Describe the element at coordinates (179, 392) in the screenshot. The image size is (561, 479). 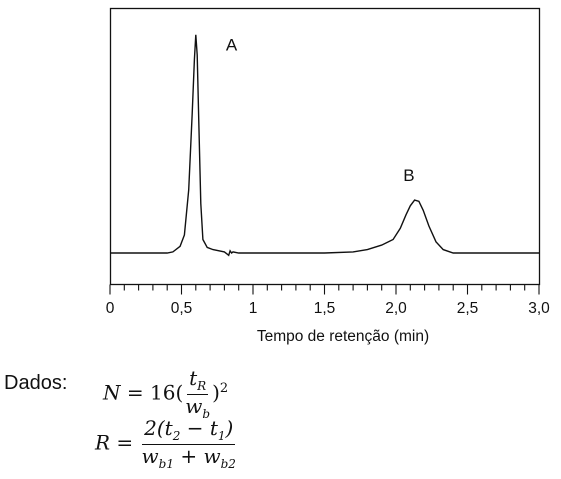
I see `eq1-open-paren: (` at that location.